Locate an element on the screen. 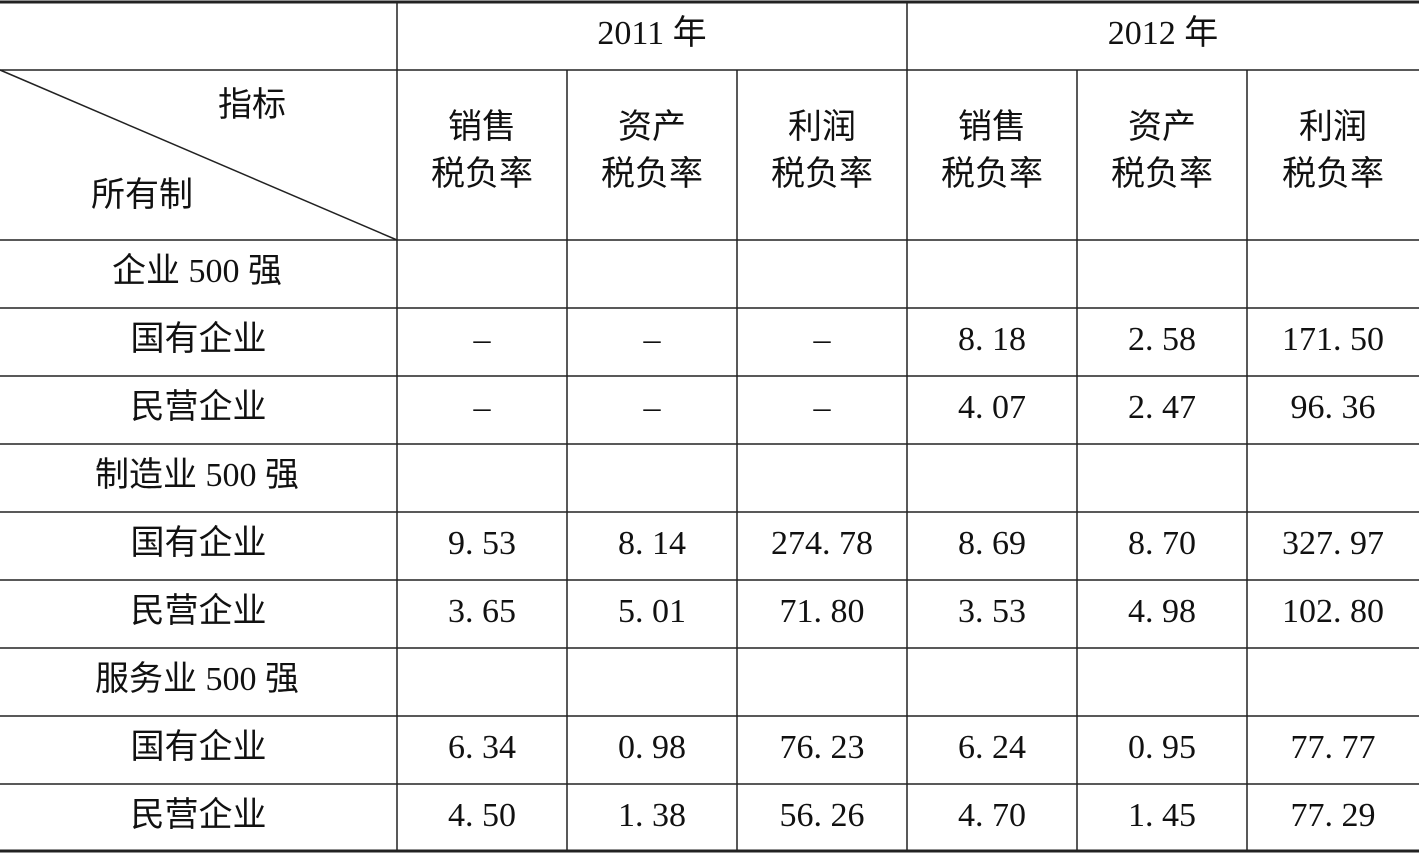 The height and width of the screenshot is (859, 1419). year-header: 2011 年 is located at coordinates (651, 33).